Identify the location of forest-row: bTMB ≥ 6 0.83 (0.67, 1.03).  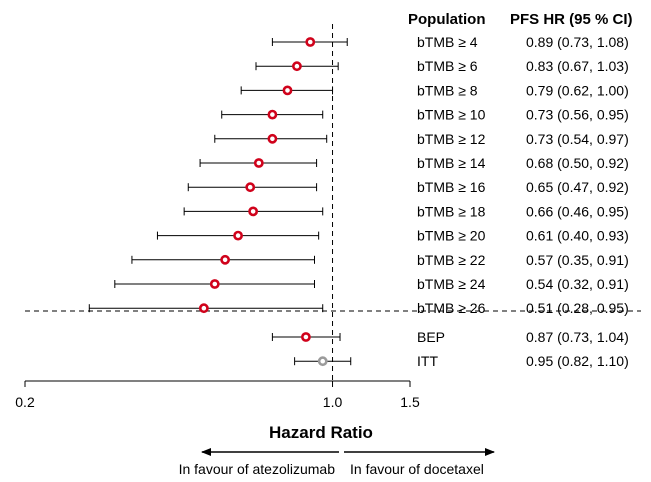
(442, 66).